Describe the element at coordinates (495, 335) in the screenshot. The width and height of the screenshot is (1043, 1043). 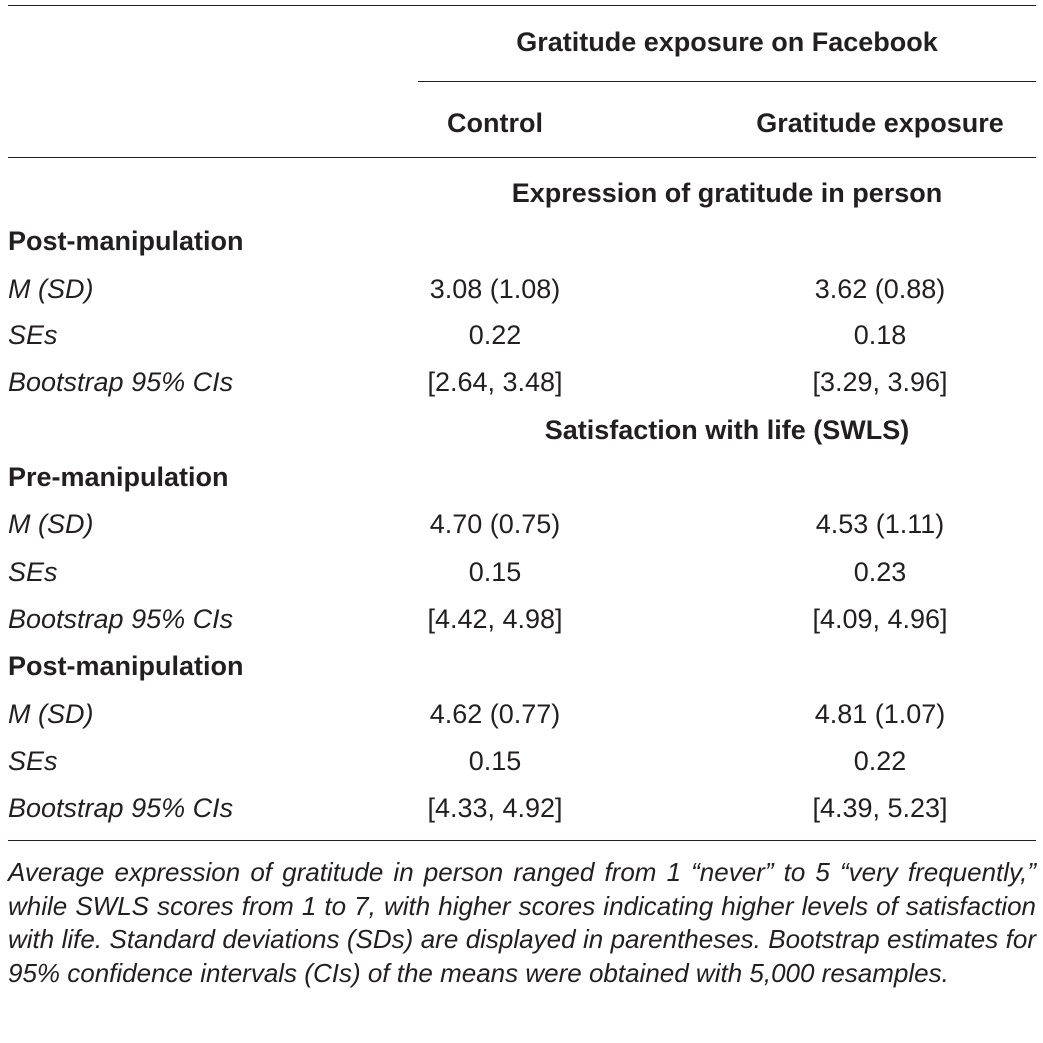
I see `cell-control: 0.22` at that location.